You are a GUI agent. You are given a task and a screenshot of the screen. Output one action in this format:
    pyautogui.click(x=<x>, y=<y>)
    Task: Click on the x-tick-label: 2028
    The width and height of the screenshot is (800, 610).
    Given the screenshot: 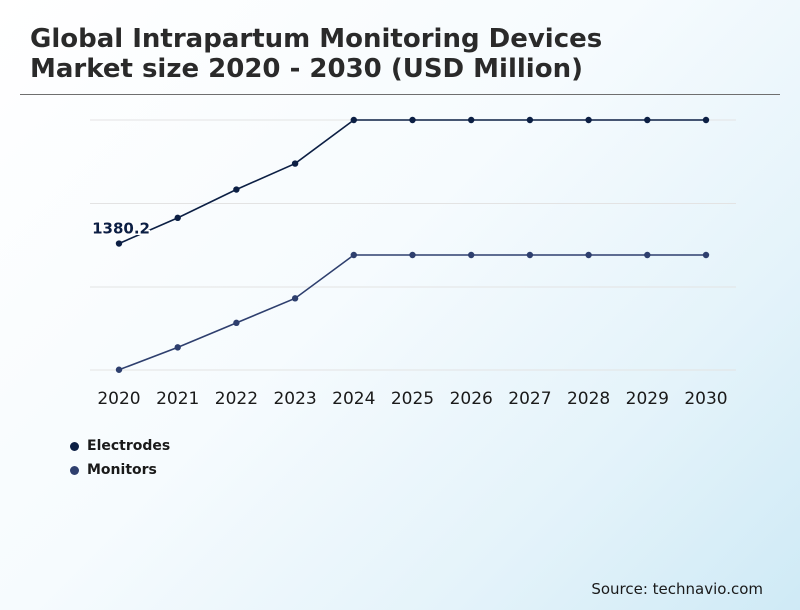 What is the action you would take?
    pyautogui.click(x=588, y=399)
    